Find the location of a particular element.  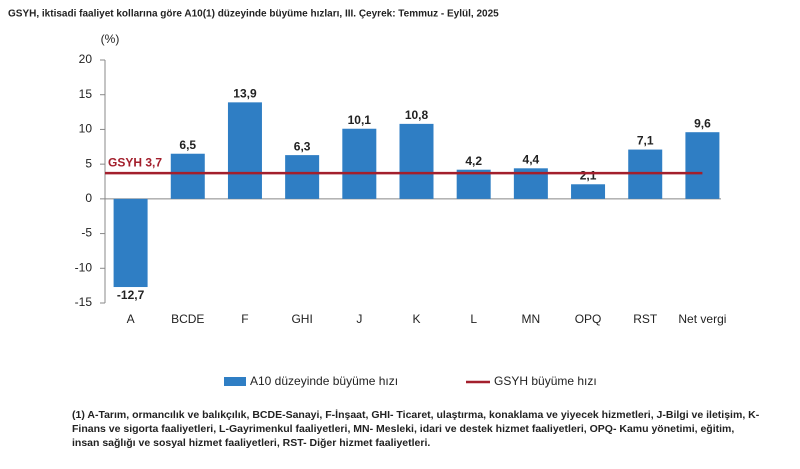

legend-swatch is located at coordinates (235, 381).